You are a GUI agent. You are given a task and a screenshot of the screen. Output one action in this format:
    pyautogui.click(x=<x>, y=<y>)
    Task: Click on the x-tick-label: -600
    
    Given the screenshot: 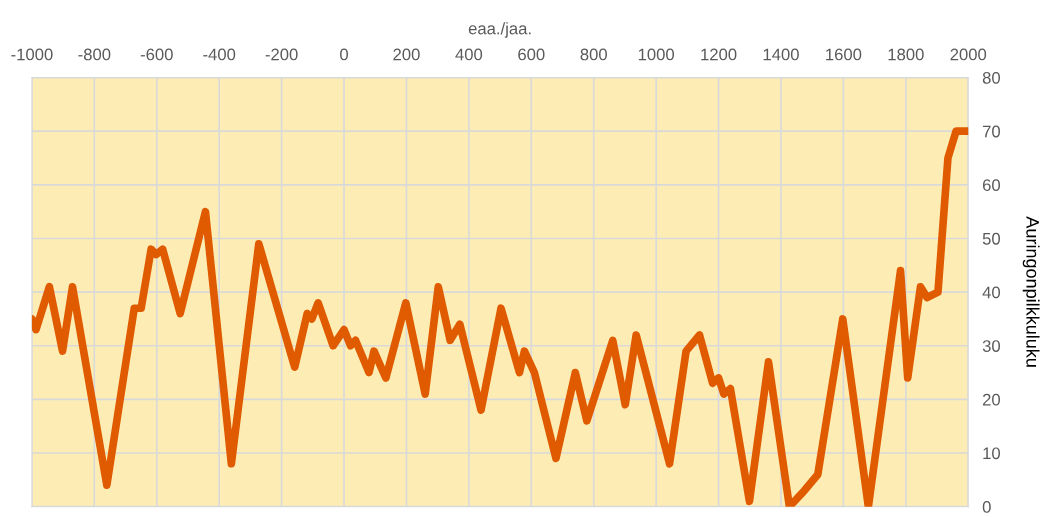 What is the action you would take?
    pyautogui.click(x=156, y=54)
    